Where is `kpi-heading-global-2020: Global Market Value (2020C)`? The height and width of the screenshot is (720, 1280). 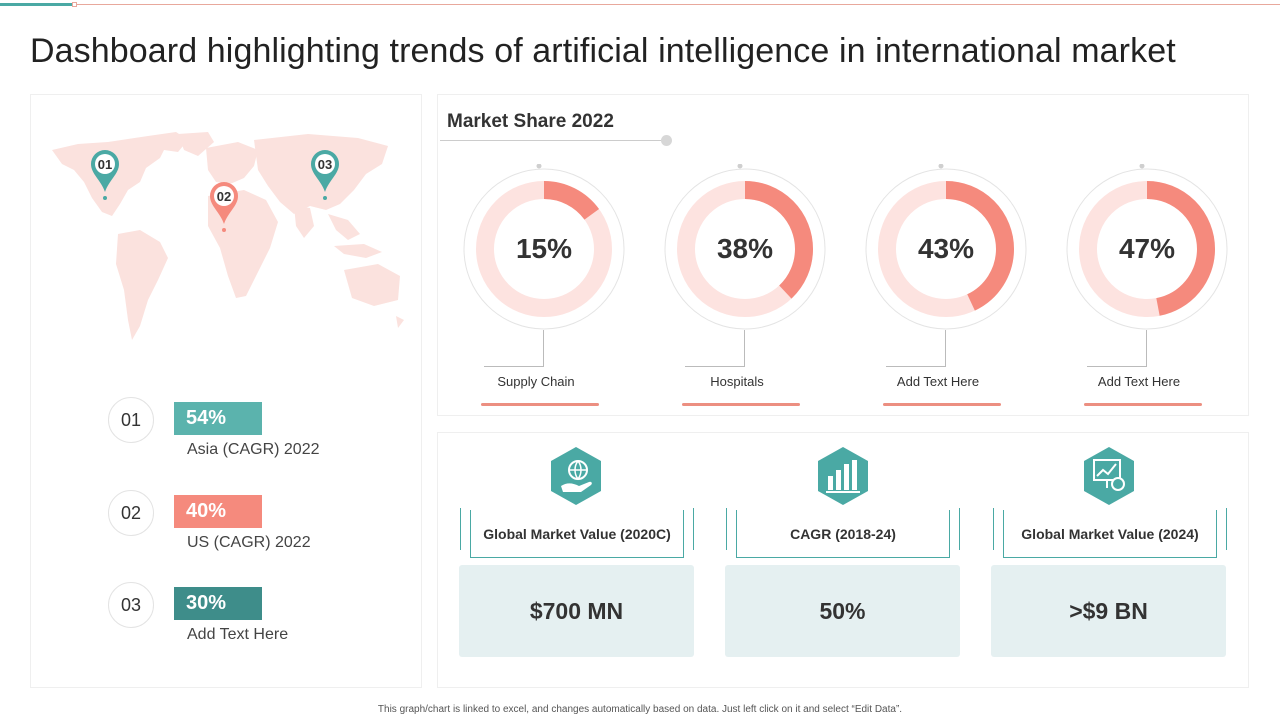 kpi-heading-global-2020: Global Market Value (2020C) is located at coordinates (577, 533).